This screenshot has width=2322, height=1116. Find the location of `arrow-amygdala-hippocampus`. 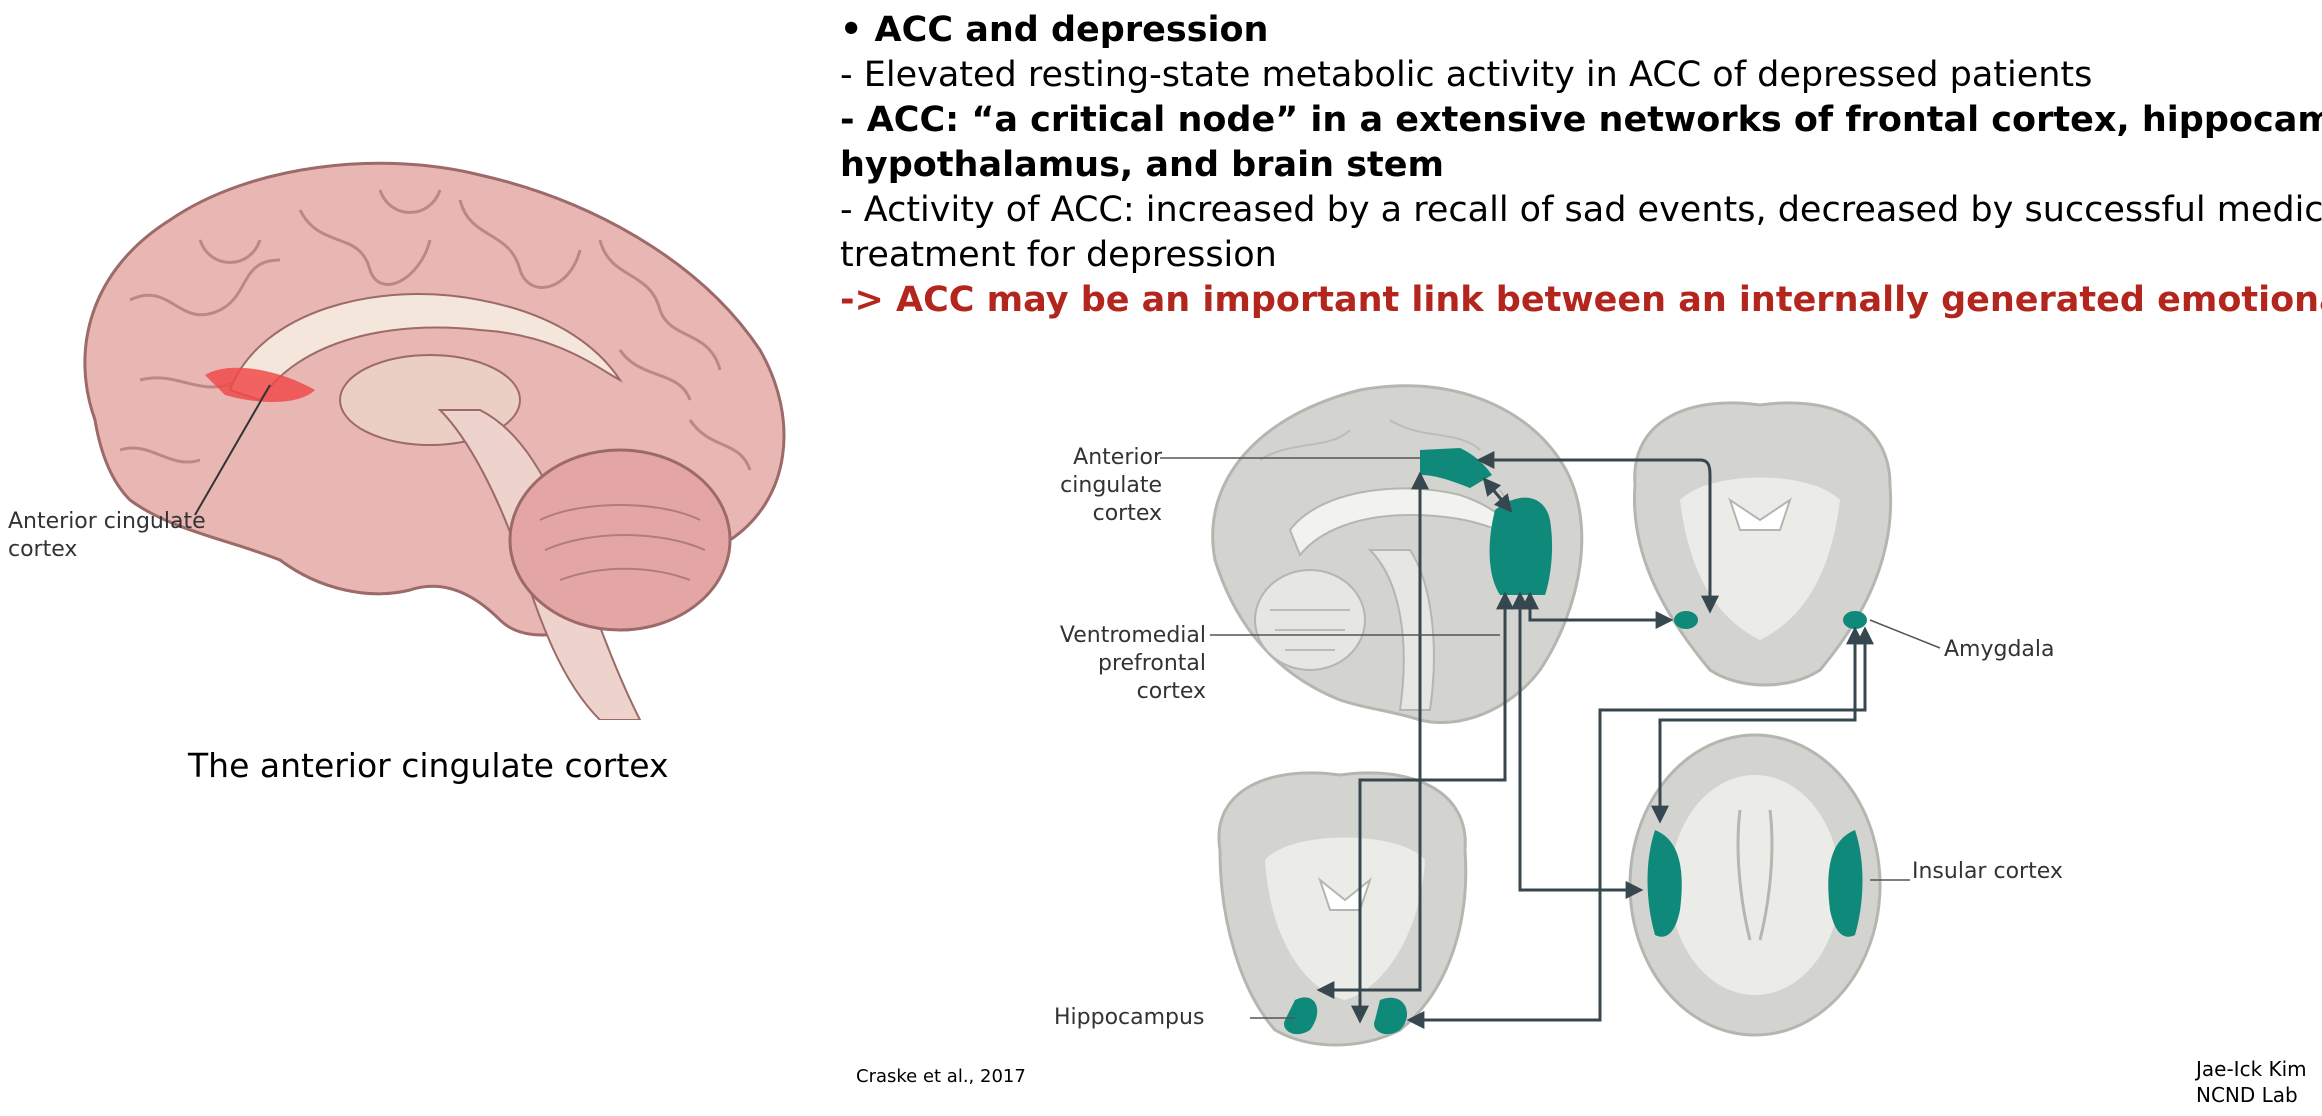

arrow-amygdala-hippocampus is located at coordinates (1640, 827).